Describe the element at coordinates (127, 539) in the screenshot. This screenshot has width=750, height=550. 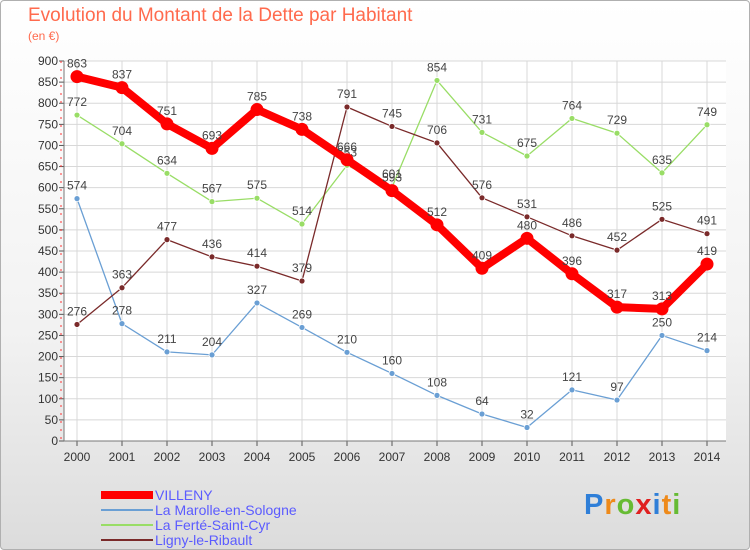
I see `legend-swatch-ligny-le-ribault` at that location.